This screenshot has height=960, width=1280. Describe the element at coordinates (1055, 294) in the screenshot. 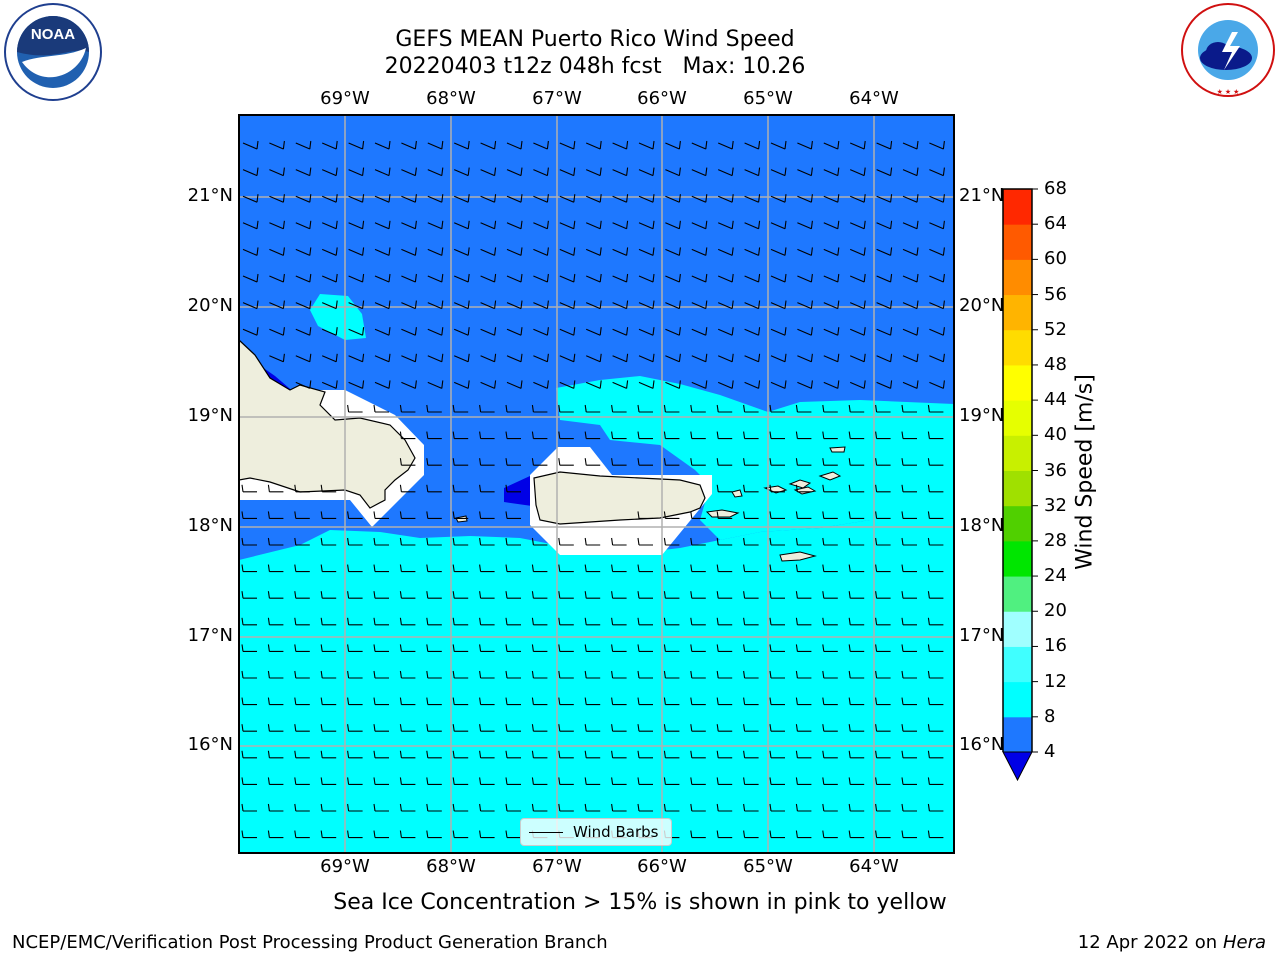

I see `colorbar-tick-label: 56` at that location.